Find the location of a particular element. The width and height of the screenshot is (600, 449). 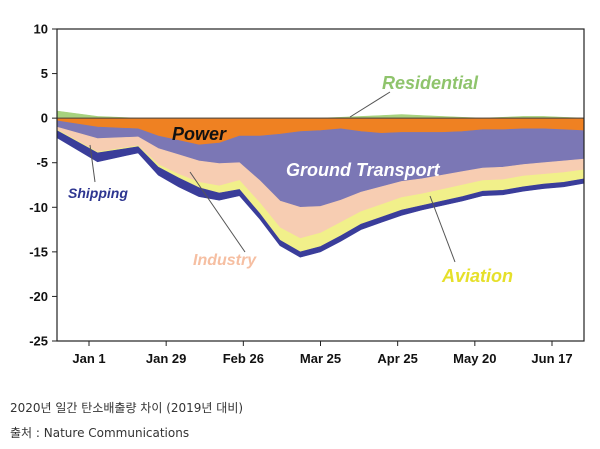

area-residential is located at coordinates (320, 114).